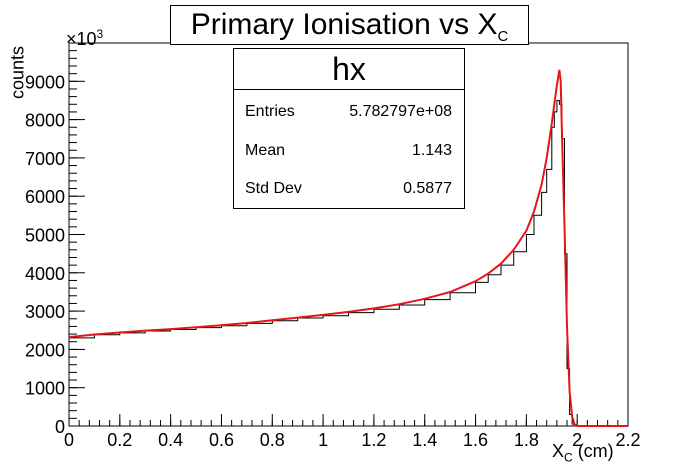  What do you see at coordinates (45, 350) in the screenshot?
I see `y-tick-label: 2000` at bounding box center [45, 350].